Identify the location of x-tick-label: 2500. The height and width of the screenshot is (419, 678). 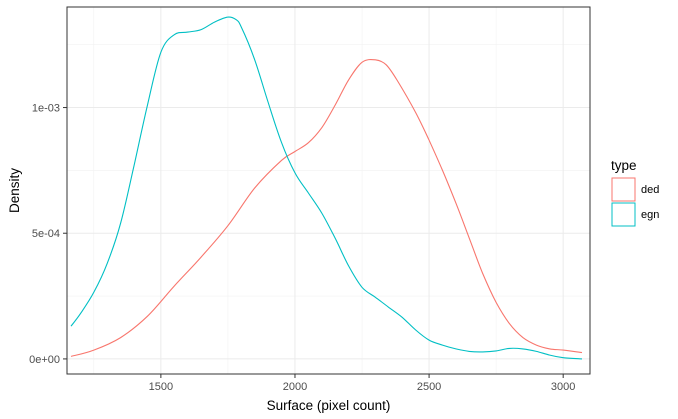
(429, 387).